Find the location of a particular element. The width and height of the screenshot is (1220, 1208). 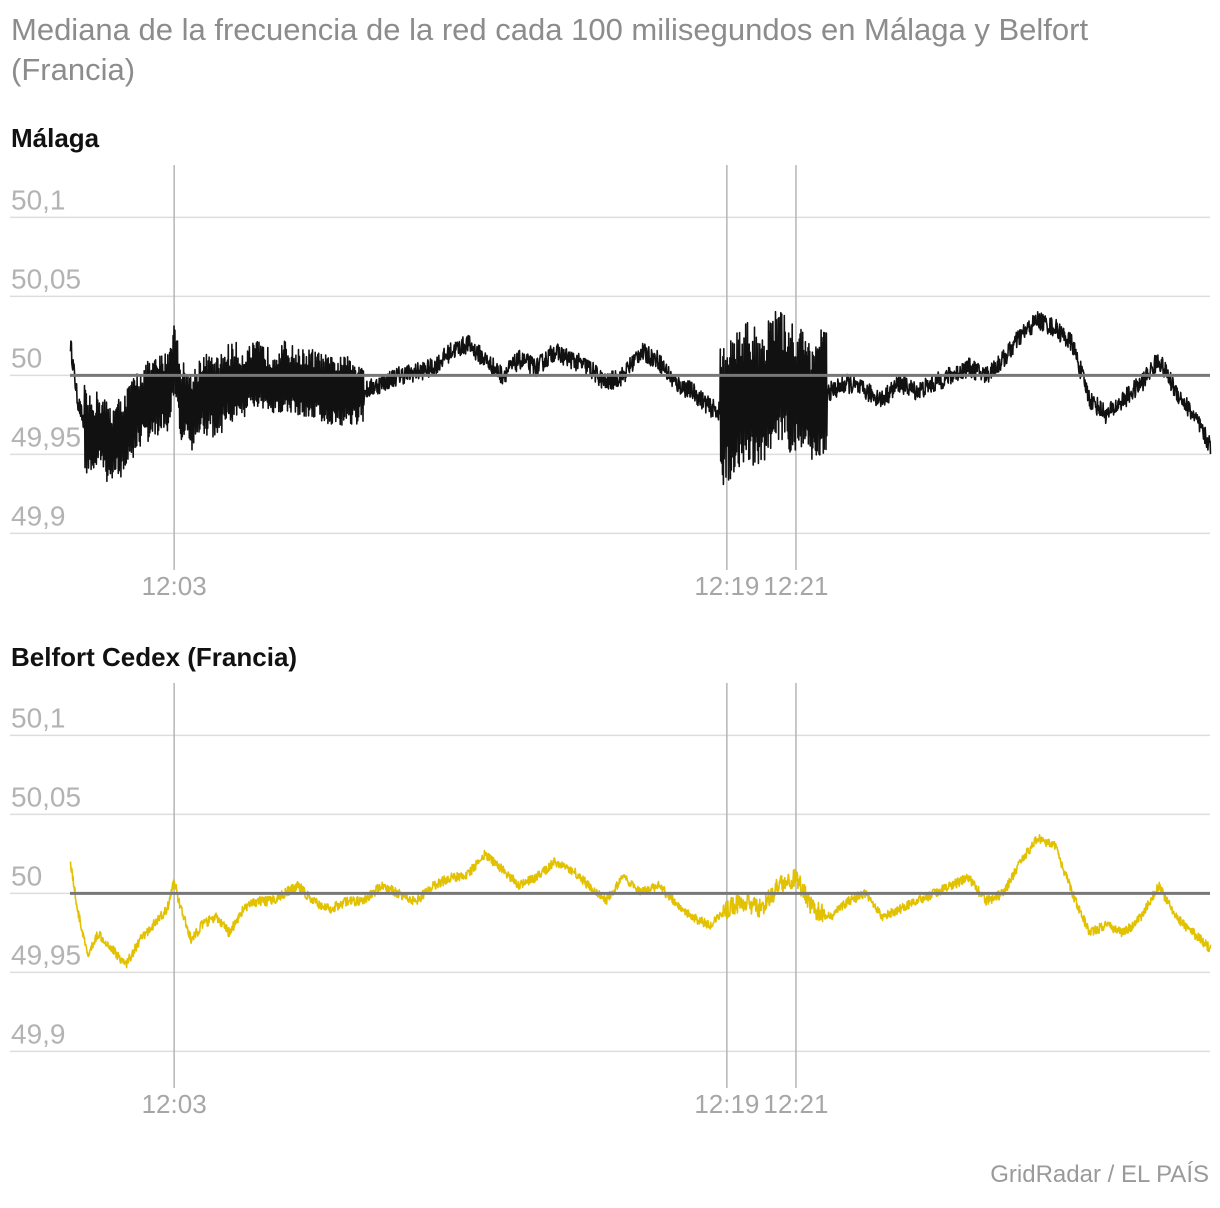

belfort-frequency-line is located at coordinates (640, 901).